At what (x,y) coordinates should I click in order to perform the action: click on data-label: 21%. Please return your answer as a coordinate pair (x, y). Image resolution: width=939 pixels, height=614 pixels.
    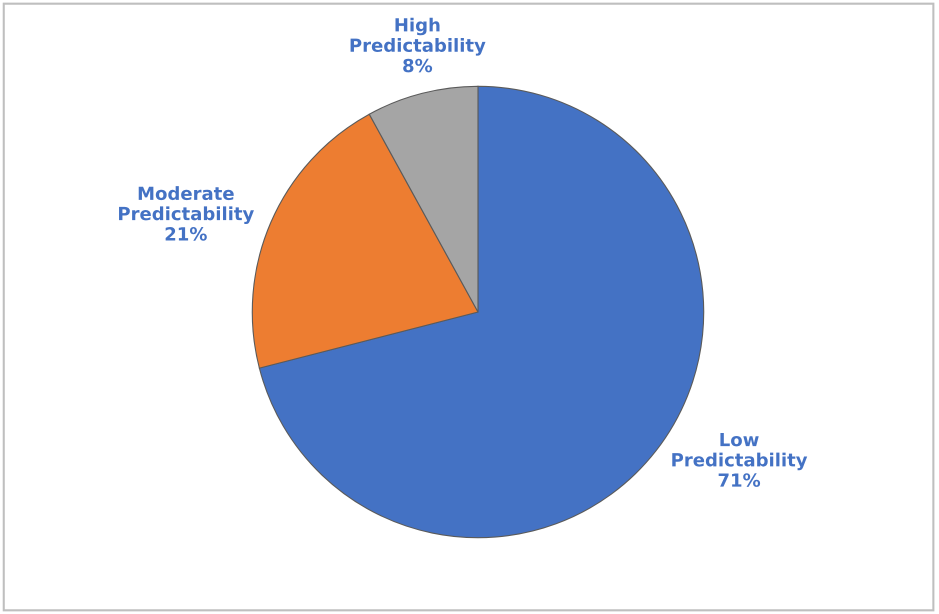
    Looking at the image, I should click on (186, 234).